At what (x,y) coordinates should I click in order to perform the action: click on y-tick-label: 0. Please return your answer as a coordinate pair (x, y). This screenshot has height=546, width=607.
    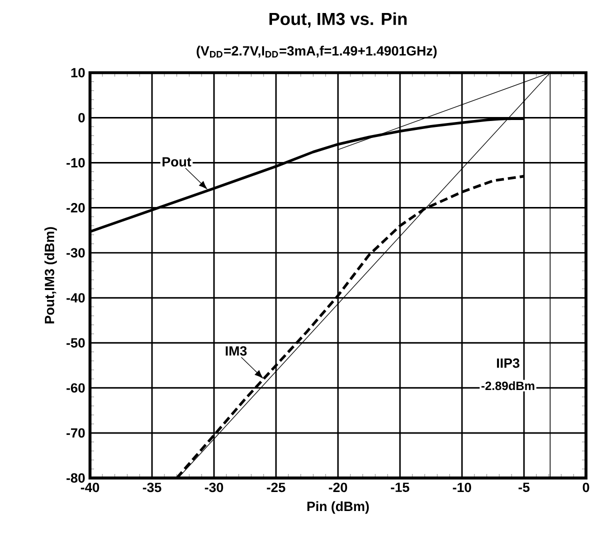
    Looking at the image, I should click on (81, 117).